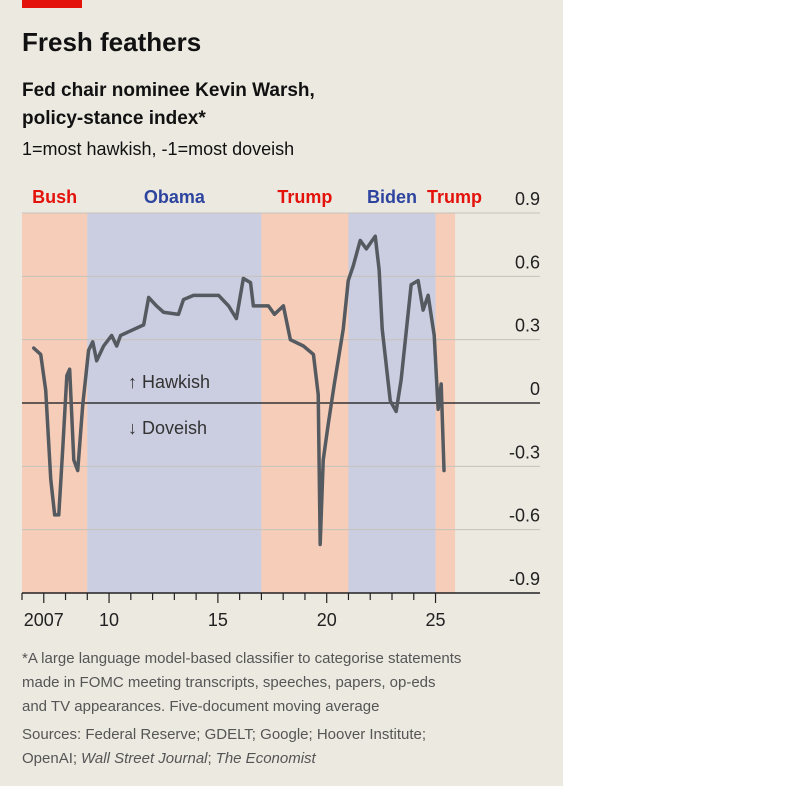  What do you see at coordinates (210, 758) in the screenshot?
I see `source: ;` at bounding box center [210, 758].